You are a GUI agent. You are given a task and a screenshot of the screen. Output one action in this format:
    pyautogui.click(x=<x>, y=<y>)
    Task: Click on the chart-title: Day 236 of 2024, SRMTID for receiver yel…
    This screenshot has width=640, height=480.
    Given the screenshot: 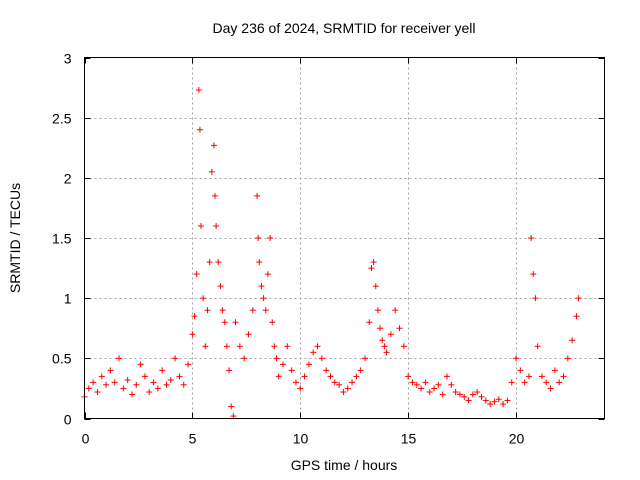 What is the action you would take?
    pyautogui.click(x=344, y=28)
    